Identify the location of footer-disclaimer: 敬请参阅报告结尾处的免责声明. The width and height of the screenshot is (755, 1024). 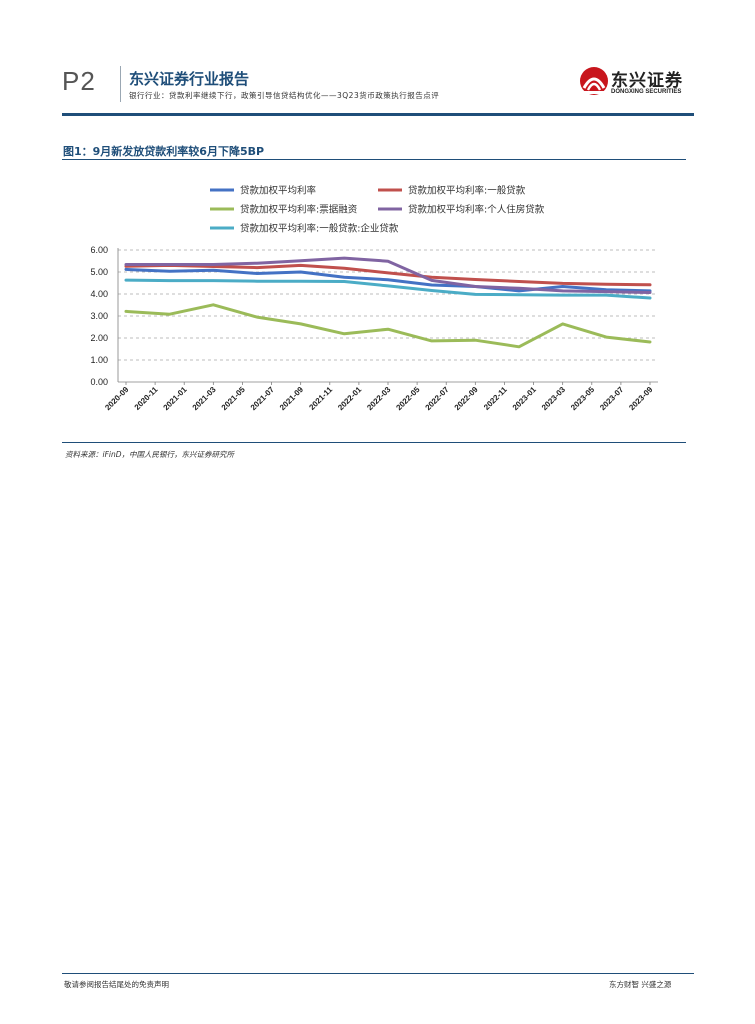
(116, 984).